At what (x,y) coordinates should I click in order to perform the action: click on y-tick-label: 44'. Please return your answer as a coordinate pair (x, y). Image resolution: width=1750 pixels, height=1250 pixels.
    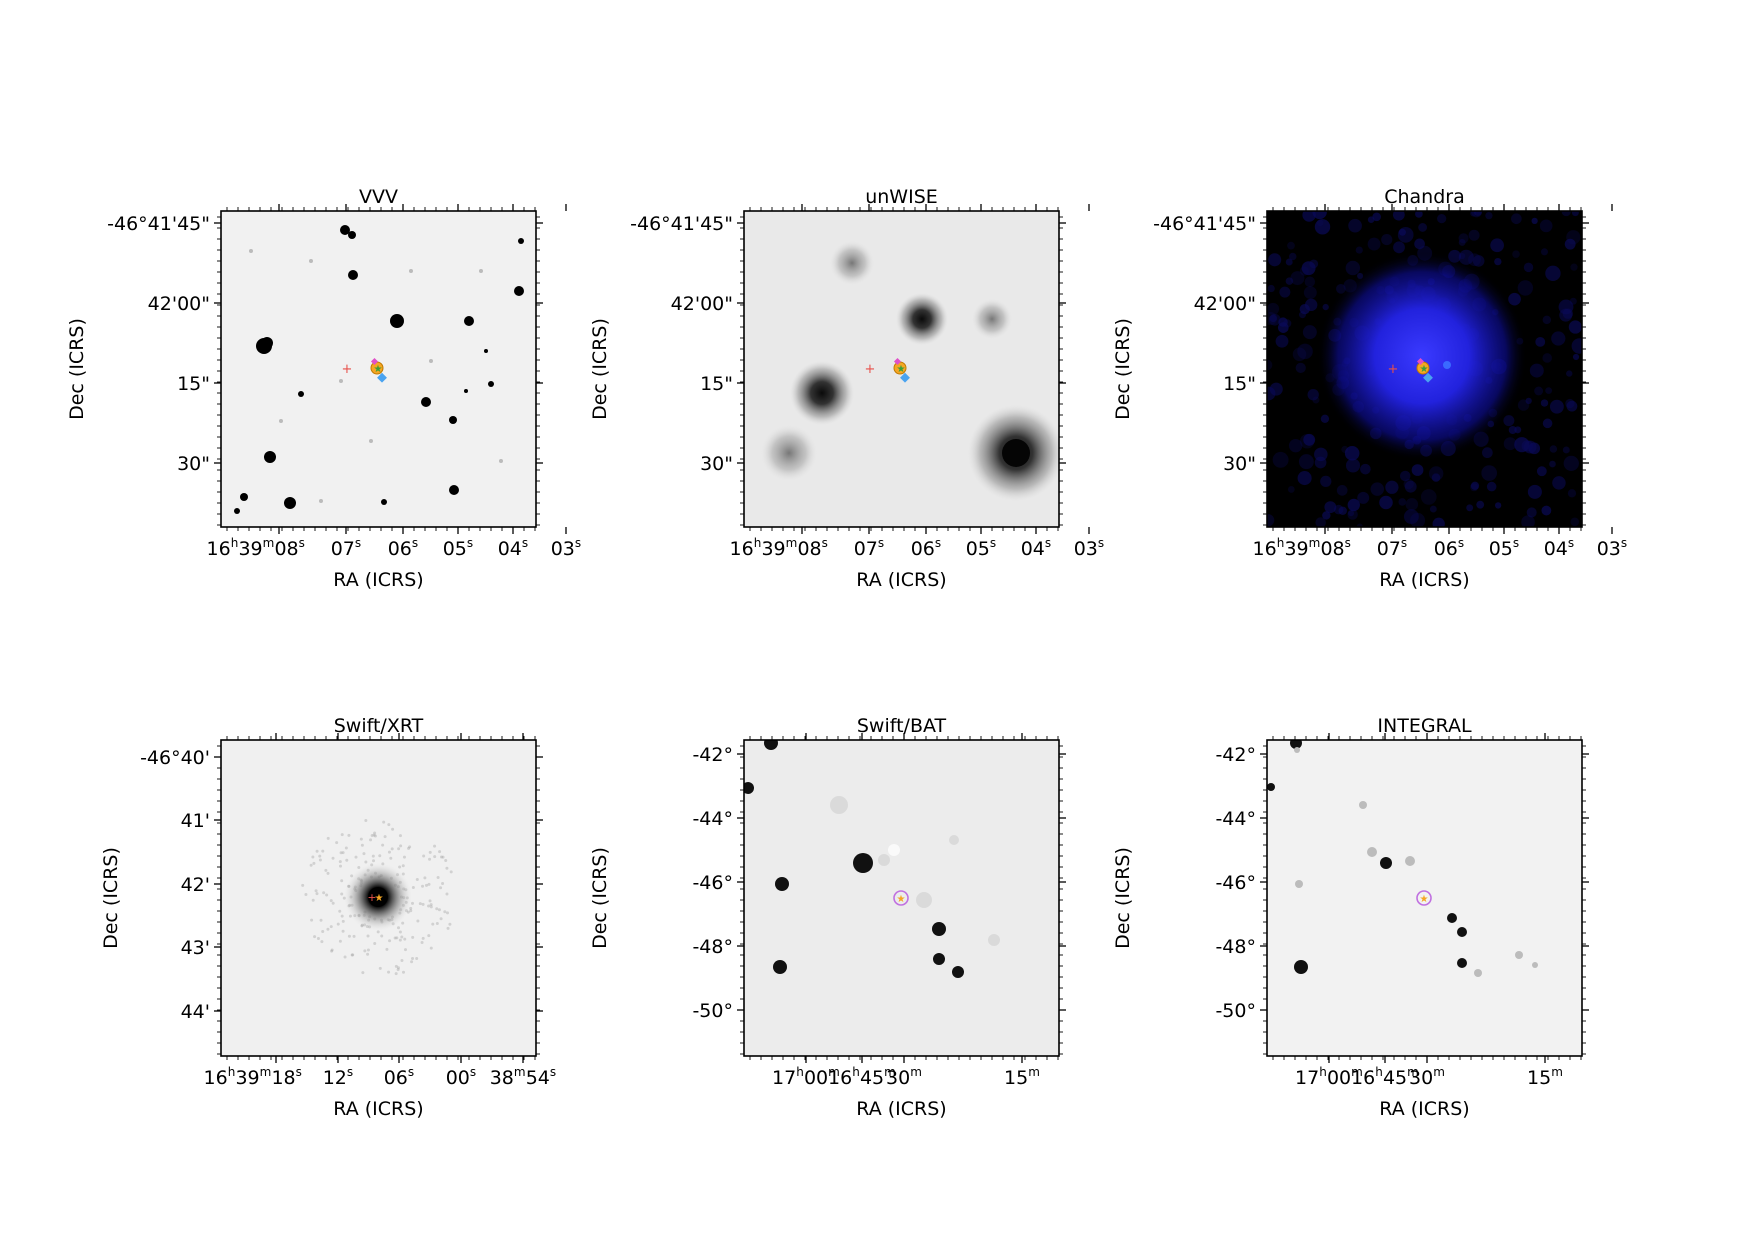
    Looking at the image, I should click on (195, 1012).